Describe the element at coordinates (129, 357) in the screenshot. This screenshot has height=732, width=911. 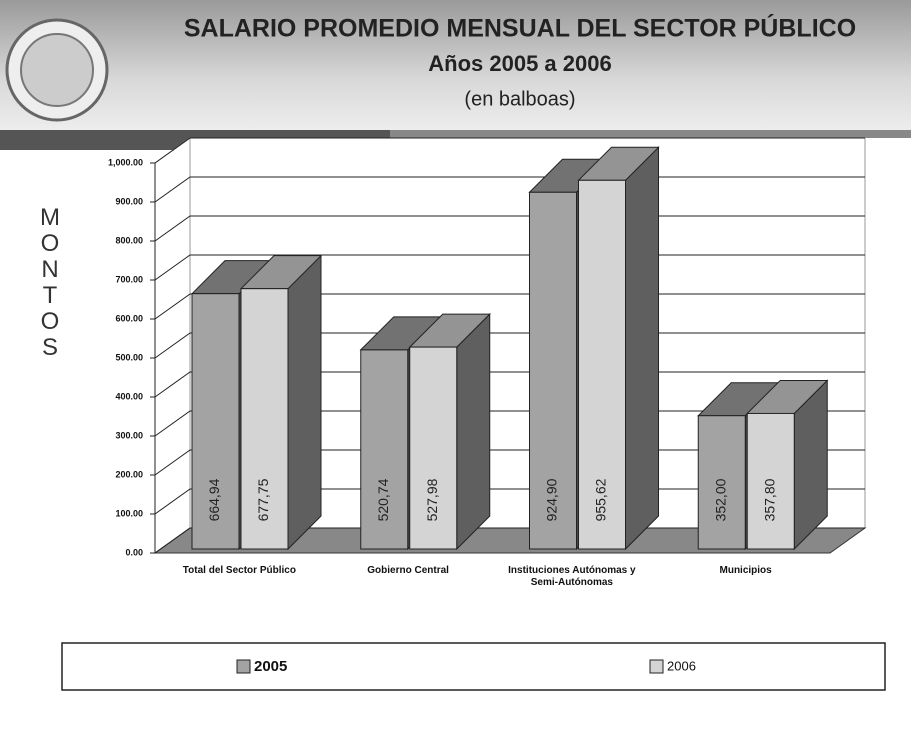
I see `y-tick-label: 500.00` at that location.